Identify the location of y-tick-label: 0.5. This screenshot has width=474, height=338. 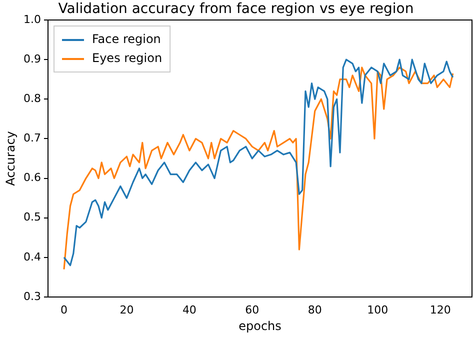
(32, 217).